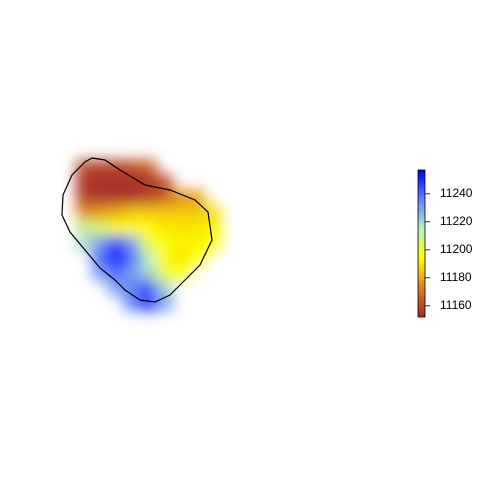 The height and width of the screenshot is (488, 480). What do you see at coordinates (456, 221) in the screenshot?
I see `tick-label: 11220` at bounding box center [456, 221].